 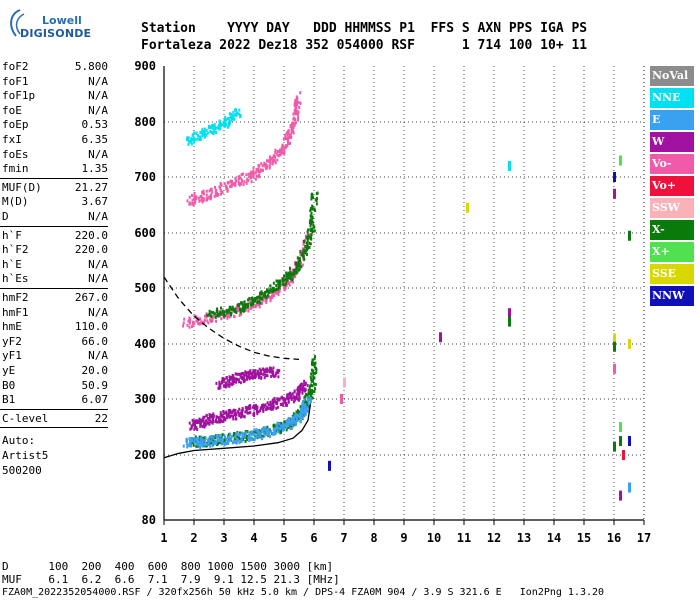 What do you see at coordinates (672, 98) in the screenshot?
I see `legend-entry: NNE` at bounding box center [672, 98].